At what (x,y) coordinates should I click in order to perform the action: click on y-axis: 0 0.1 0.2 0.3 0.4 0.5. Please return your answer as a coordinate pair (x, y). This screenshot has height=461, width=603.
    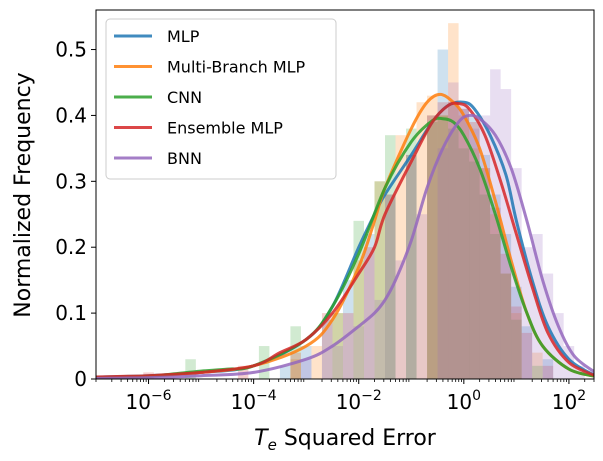
    Looking at the image, I should click on (75, 214).